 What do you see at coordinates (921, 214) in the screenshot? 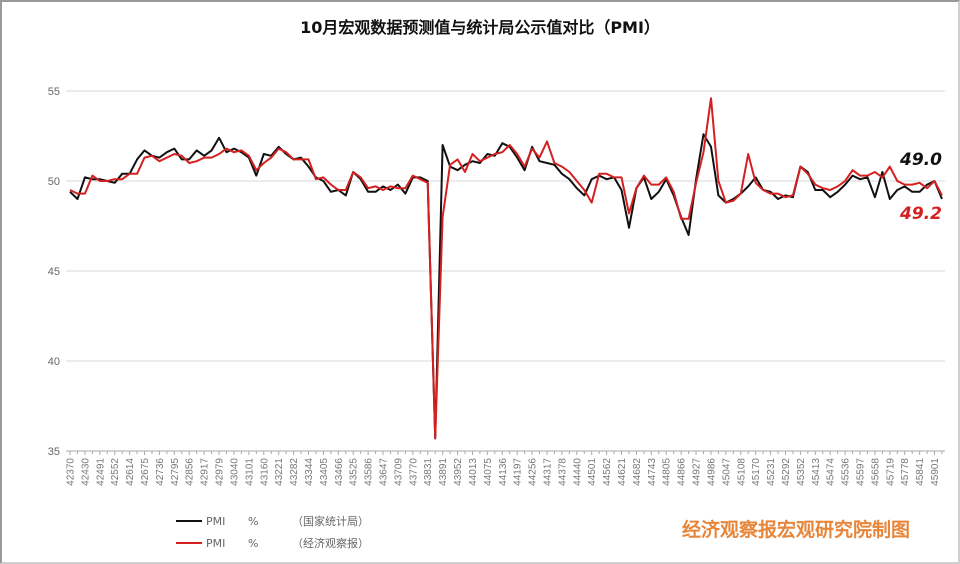
I see `eeo-last-value-label: 49.2` at bounding box center [921, 214].